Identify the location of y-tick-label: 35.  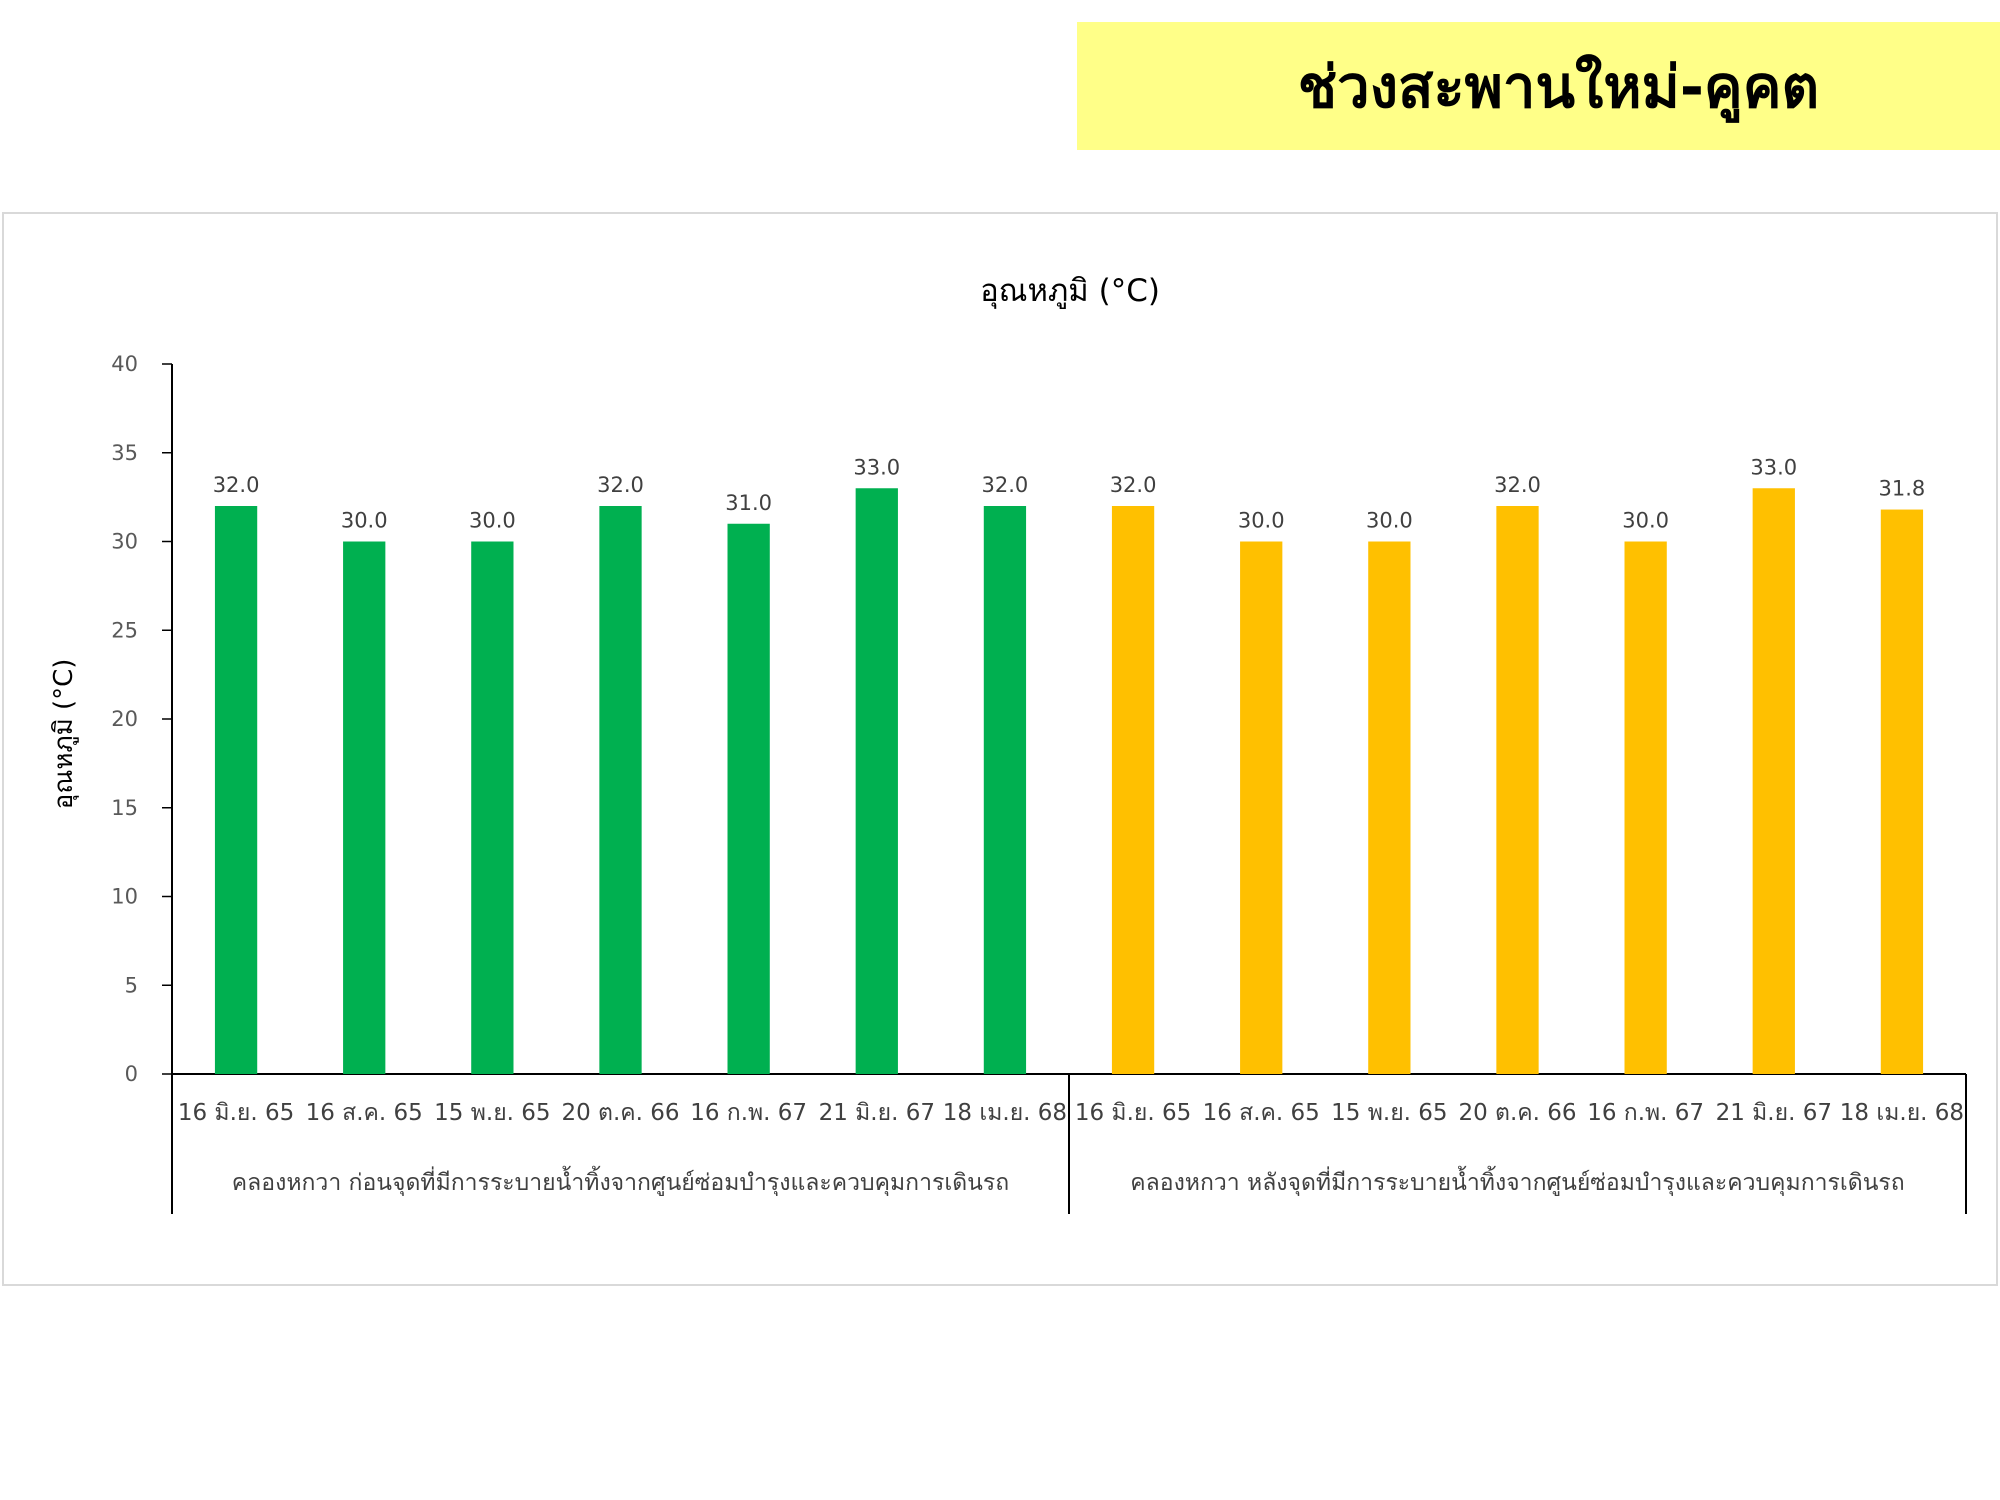
(124, 453).